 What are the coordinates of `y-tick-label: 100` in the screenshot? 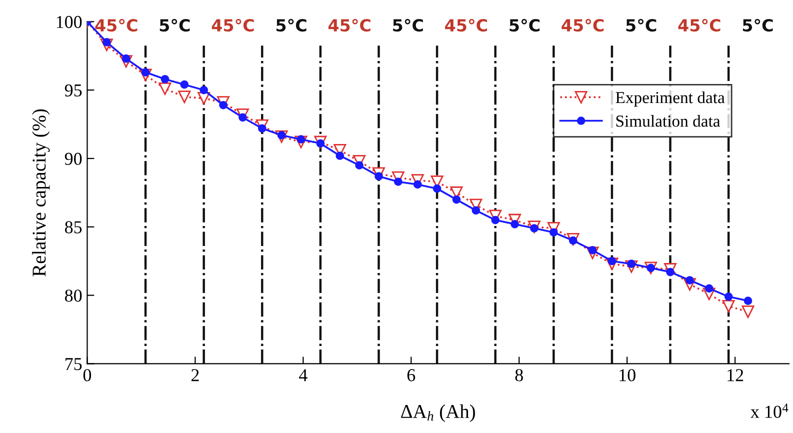 It's located at (69, 22).